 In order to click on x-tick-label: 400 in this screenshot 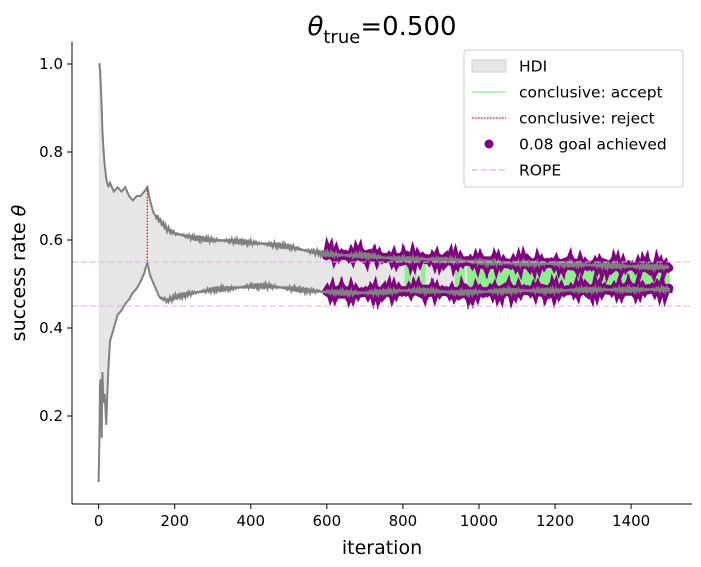, I will do `click(250, 521)`.